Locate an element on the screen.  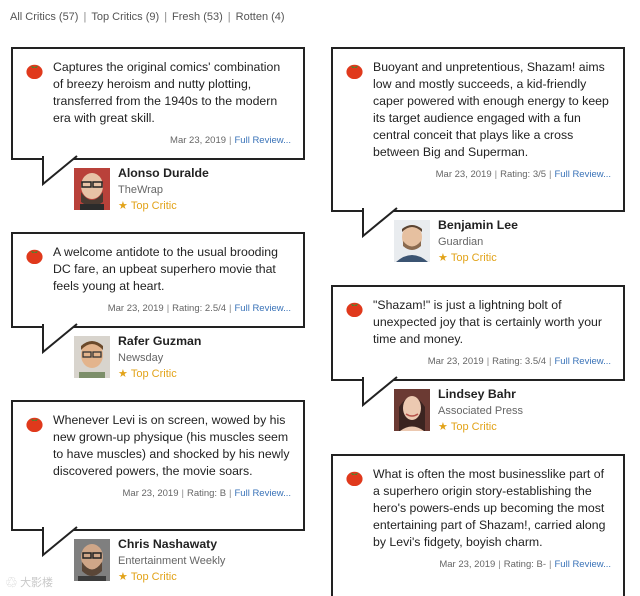
filter-rotten: Rotten (4) is located at coordinates (260, 17).